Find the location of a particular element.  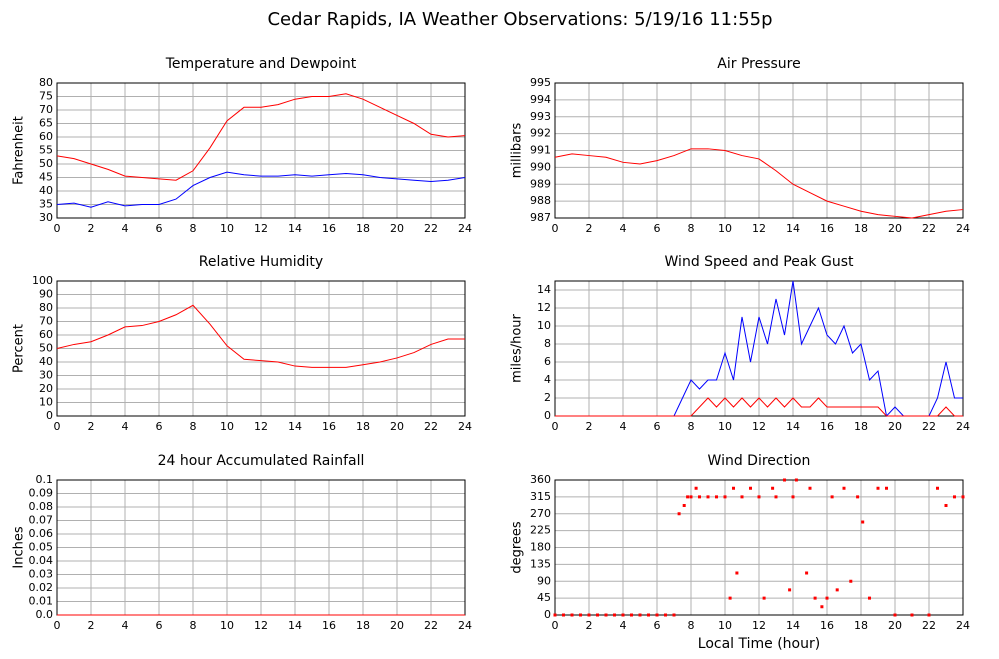

y-tick-label: 40 is located at coordinates (46, 361).